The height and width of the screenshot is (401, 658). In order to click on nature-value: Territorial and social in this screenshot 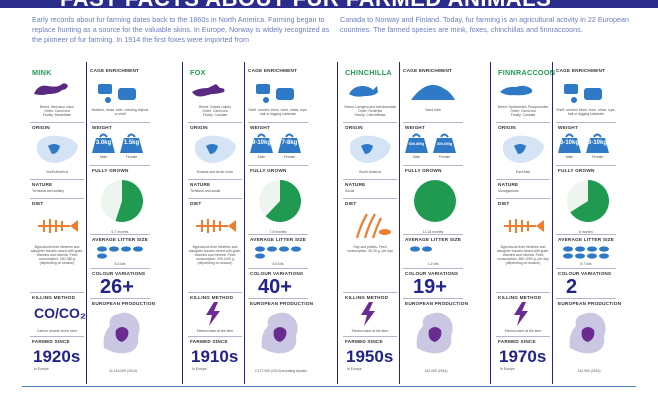, I will do `click(205, 191)`.